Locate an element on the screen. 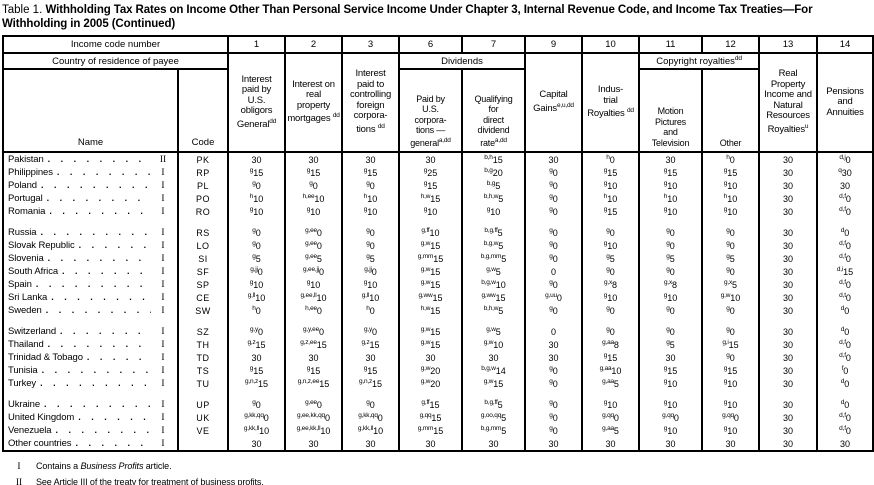 The width and height of the screenshot is (874, 485). rate-footnote-superscript: g,z is located at coordinates (251, 342).